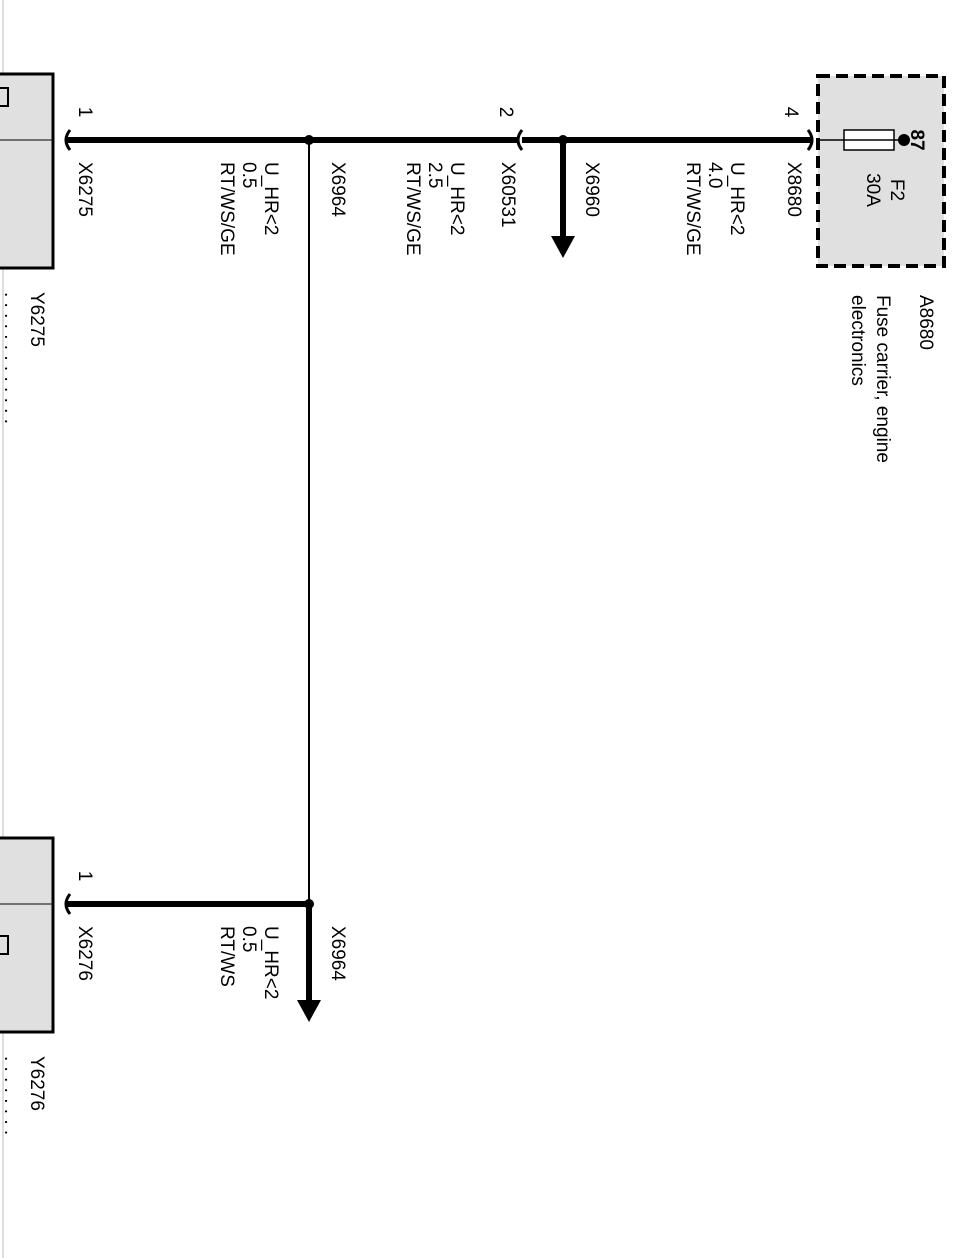 This screenshot has width=967, height=1258. I want to click on wire-w3-size: 0.5, so click(248, 175).